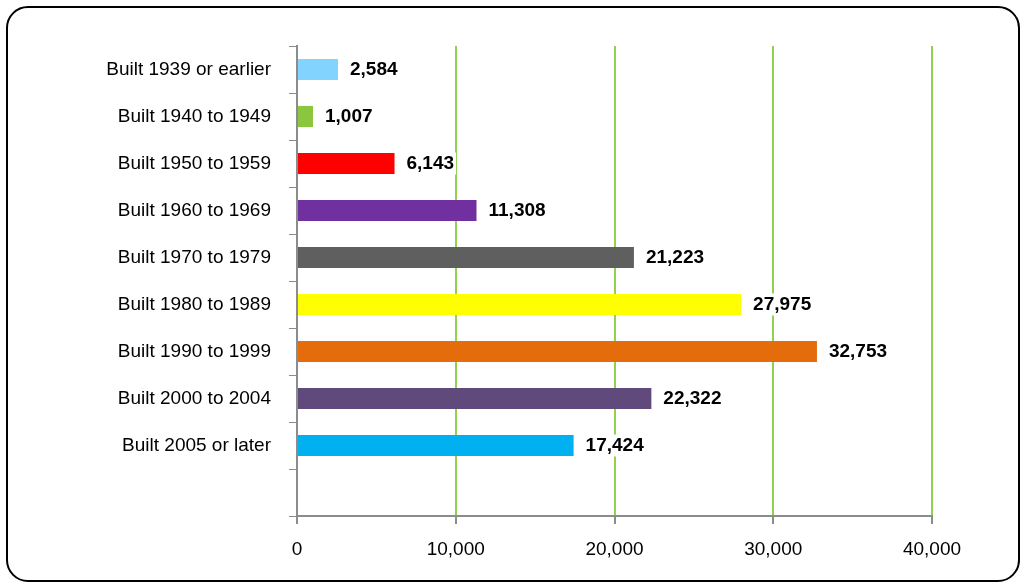 Image resolution: width=1026 pixels, height=588 pixels. Describe the element at coordinates (194, 162) in the screenshot. I see `y-tick-label: Built 1950 to 1959` at that location.